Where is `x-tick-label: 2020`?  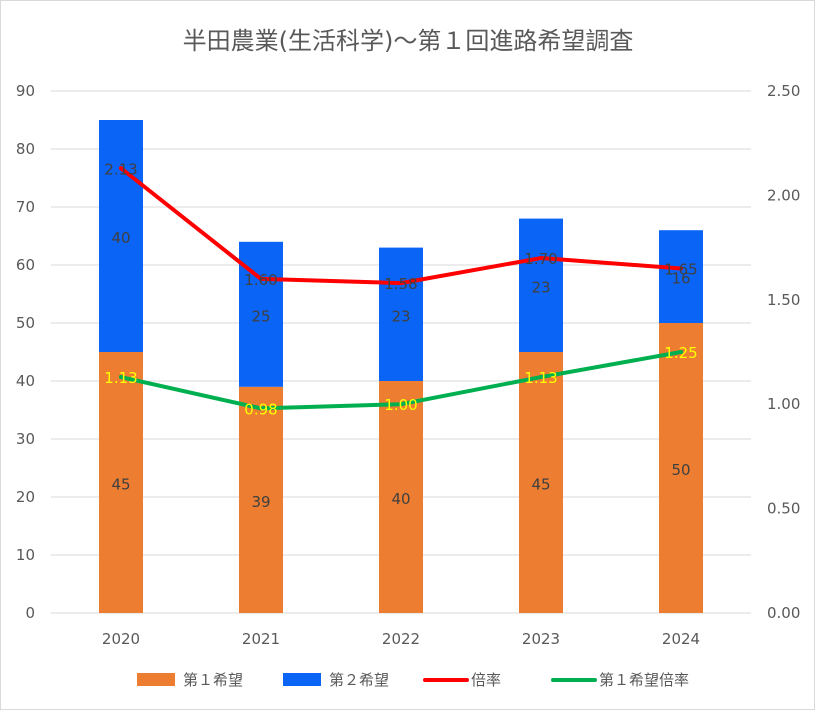
x-tick-label: 2020 is located at coordinates (121, 639).